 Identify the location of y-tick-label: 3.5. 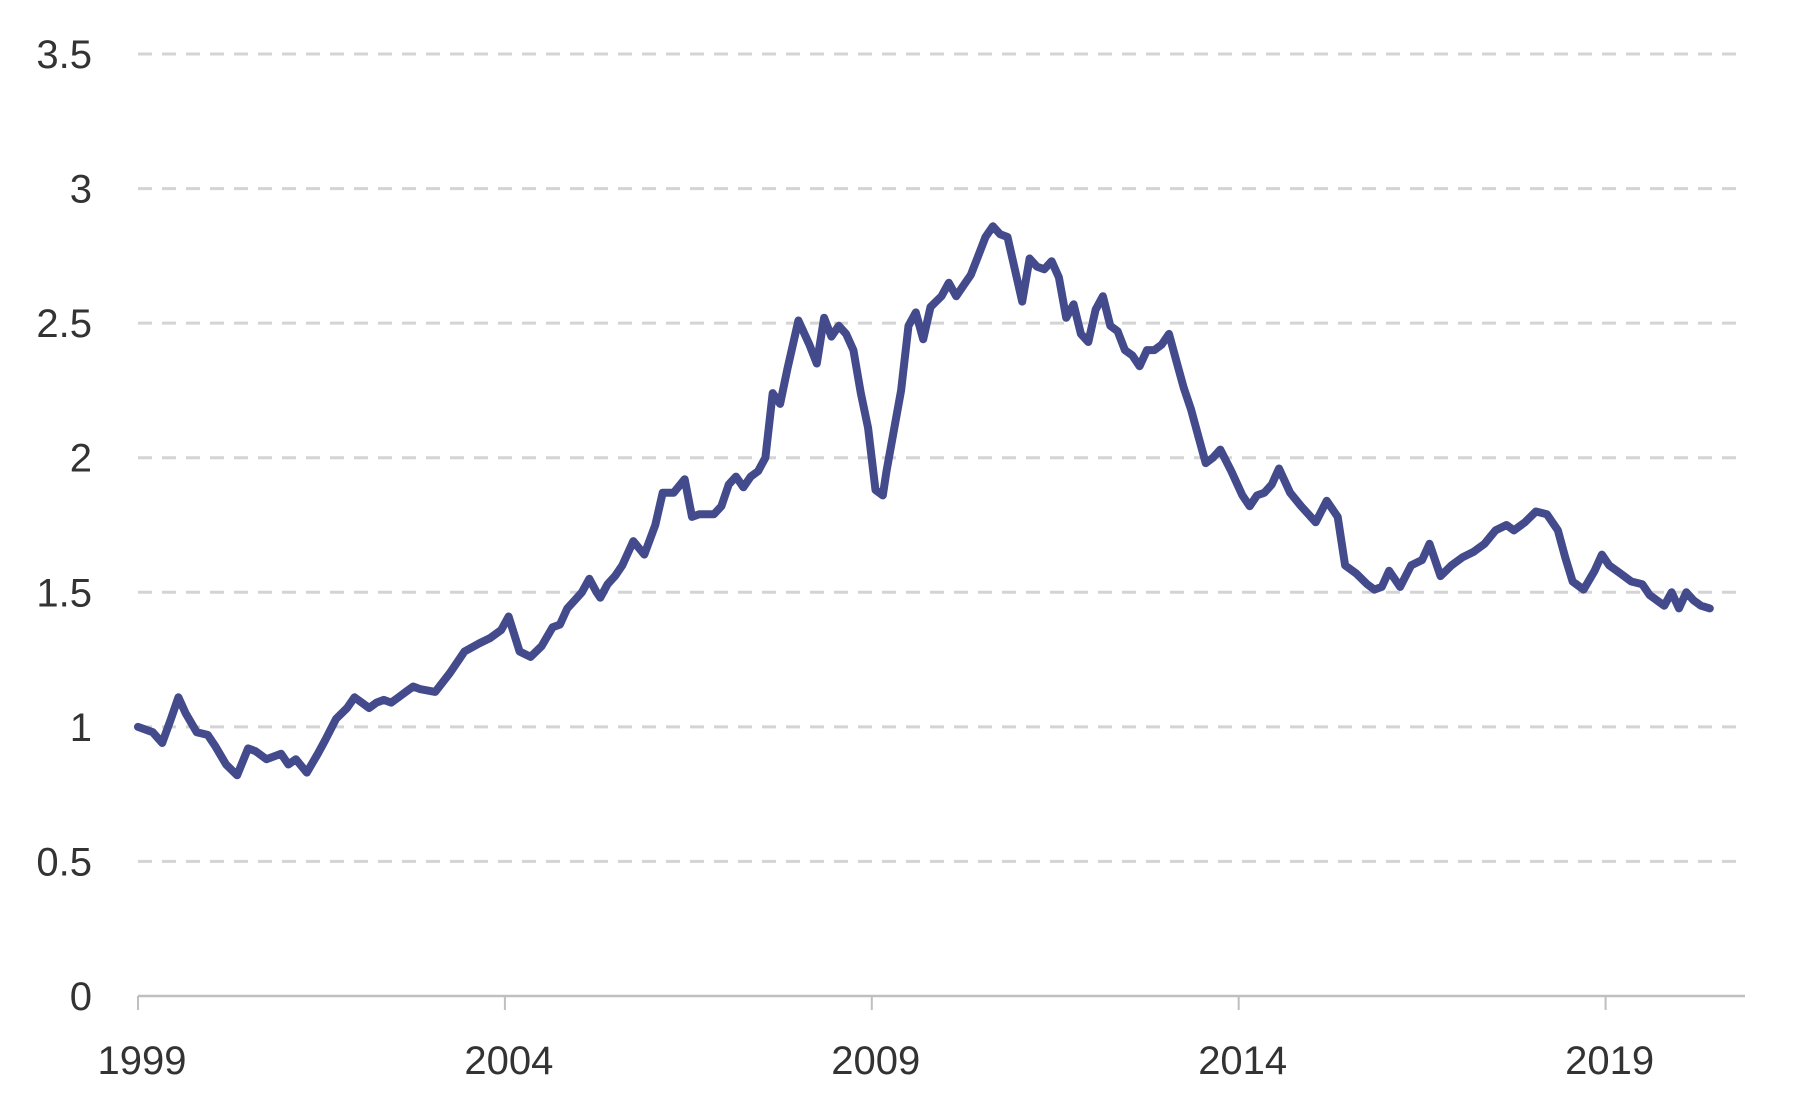
(64, 55).